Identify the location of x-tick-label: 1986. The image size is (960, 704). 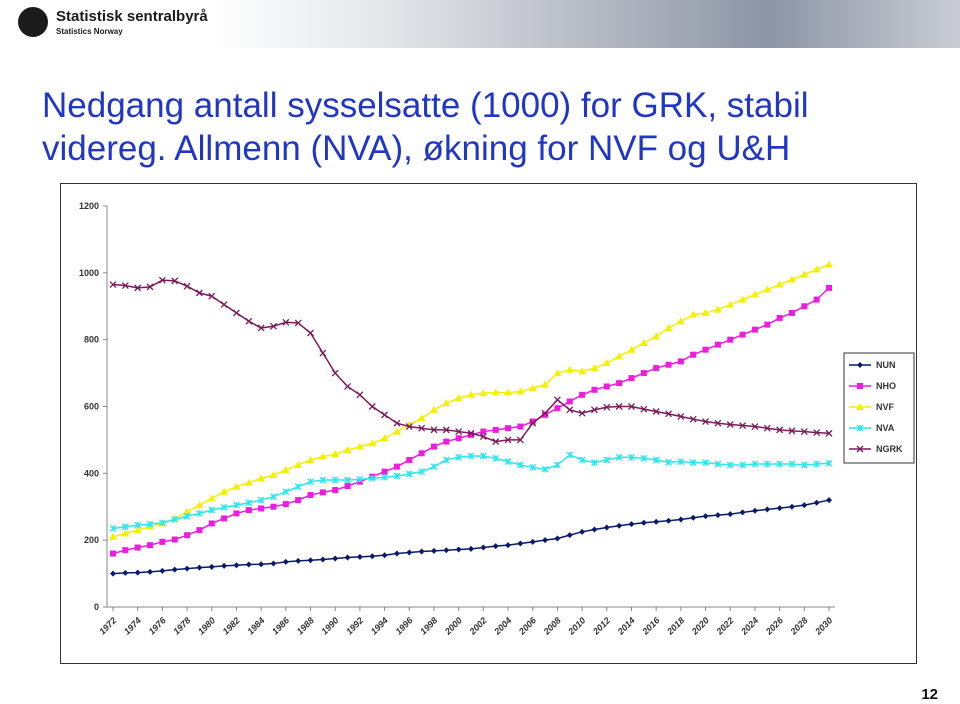
(281, 626).